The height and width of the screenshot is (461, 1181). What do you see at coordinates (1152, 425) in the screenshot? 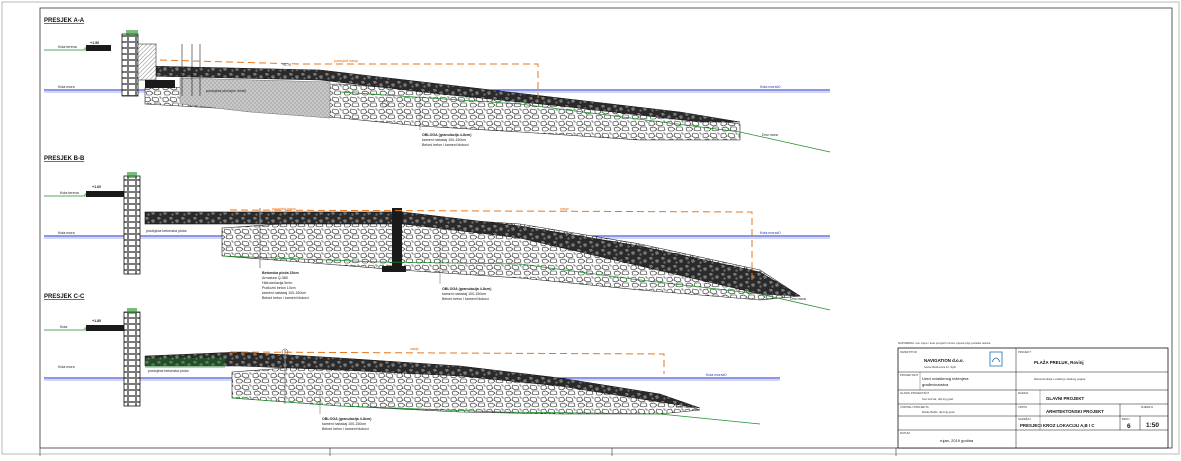
I see `tb-scale-value: 1:50` at bounding box center [1152, 425].